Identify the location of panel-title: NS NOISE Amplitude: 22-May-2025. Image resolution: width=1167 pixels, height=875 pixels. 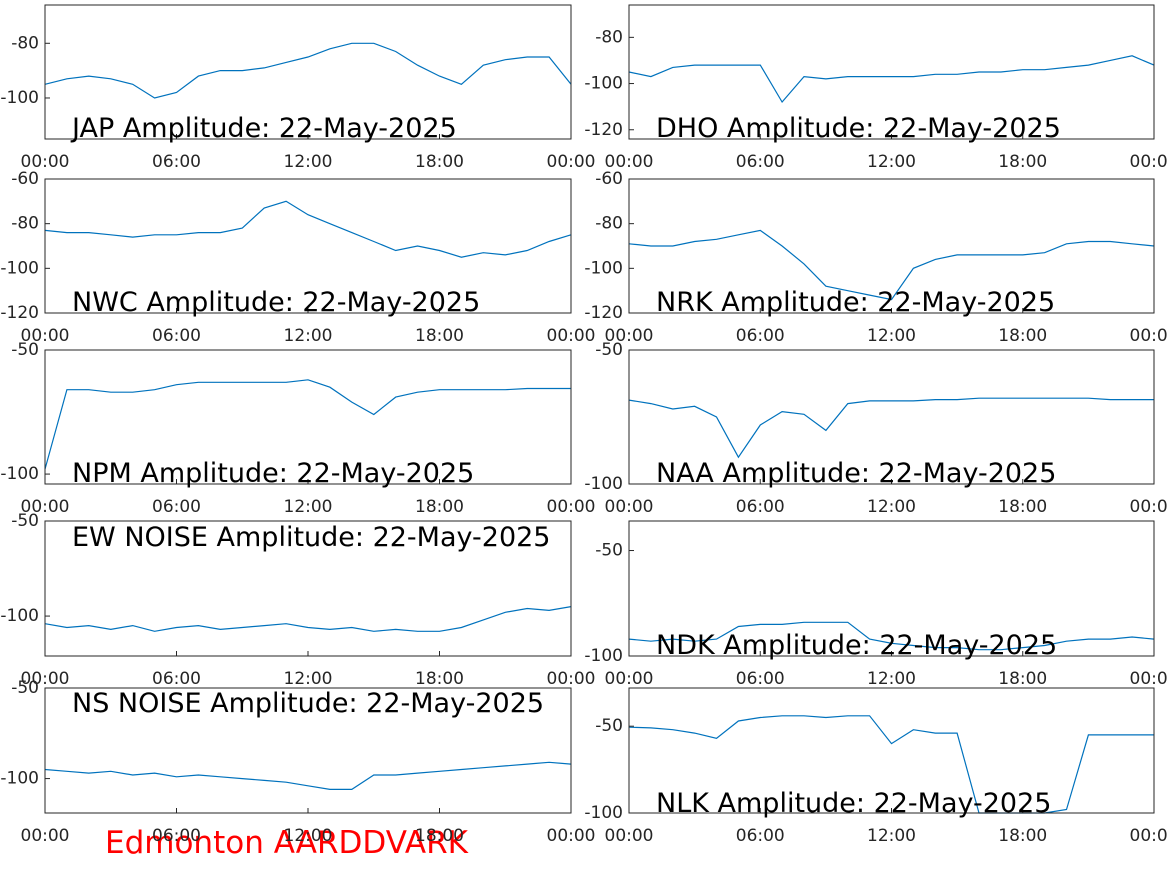
(308, 703).